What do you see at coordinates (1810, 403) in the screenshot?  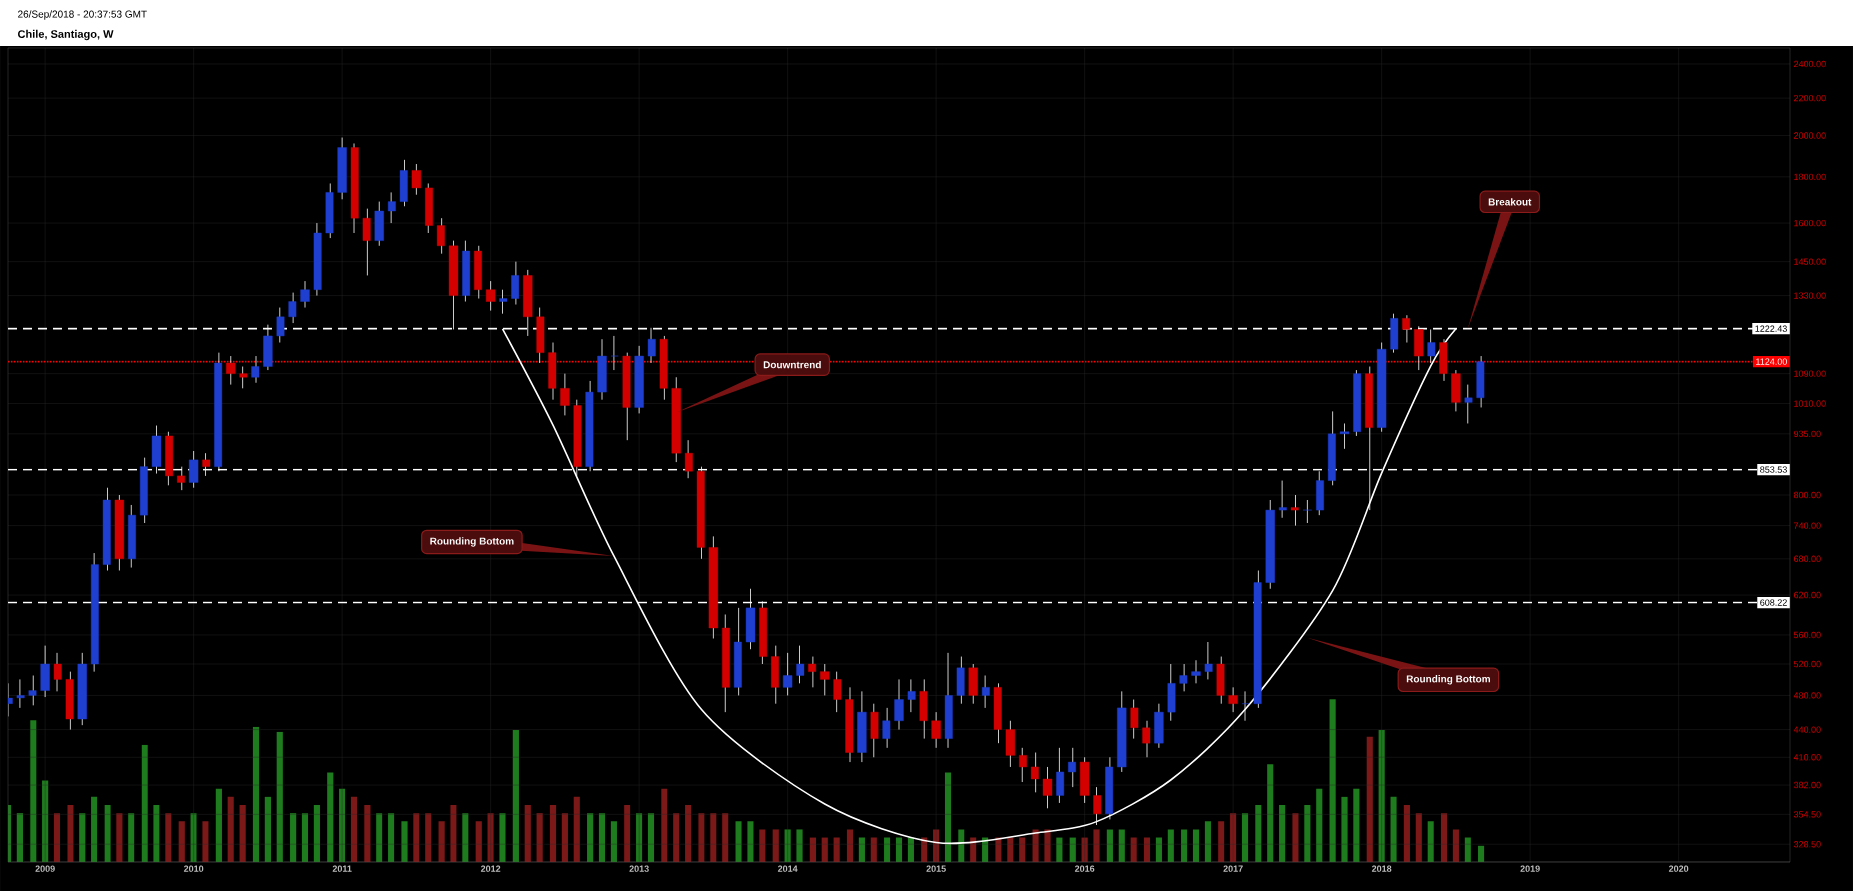 I see `y-tick-label: 1010.00` at bounding box center [1810, 403].